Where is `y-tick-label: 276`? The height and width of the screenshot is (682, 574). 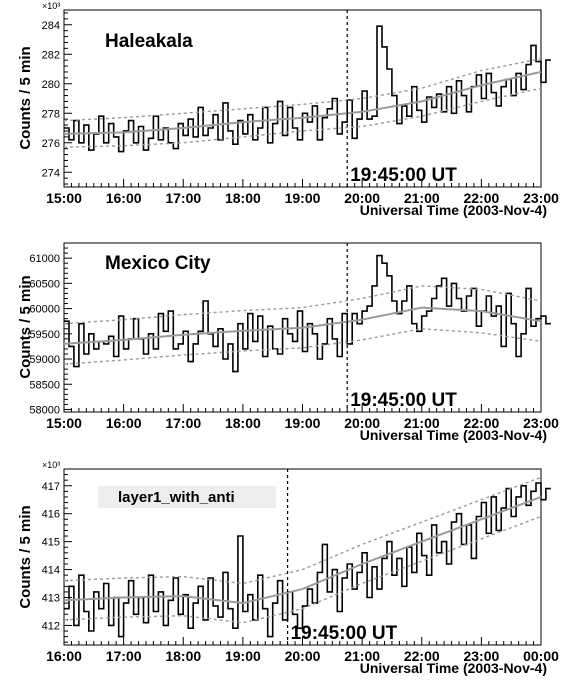 y-tick-label: 276 is located at coordinates (51, 144).